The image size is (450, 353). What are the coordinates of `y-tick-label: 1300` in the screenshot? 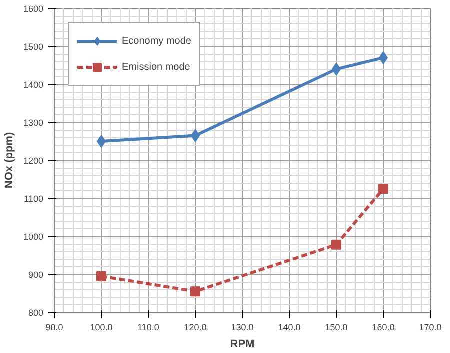 It's located at (33, 123).